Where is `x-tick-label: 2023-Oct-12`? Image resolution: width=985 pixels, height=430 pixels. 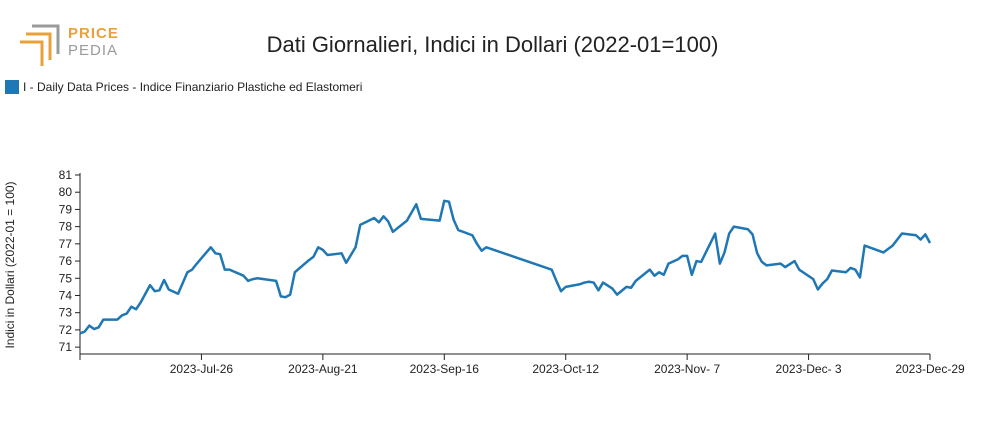
x-tick-label: 2023-Oct-12 is located at coordinates (565, 369).